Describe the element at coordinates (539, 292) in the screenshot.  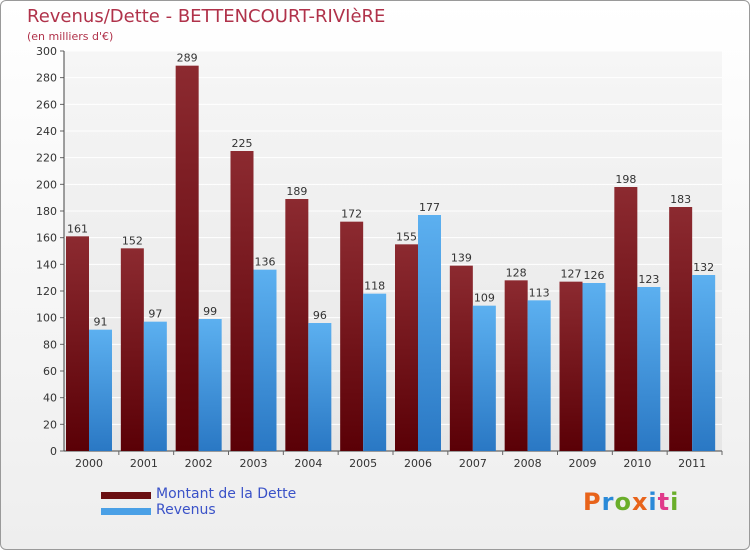
I see `data-label: 113` at that location.